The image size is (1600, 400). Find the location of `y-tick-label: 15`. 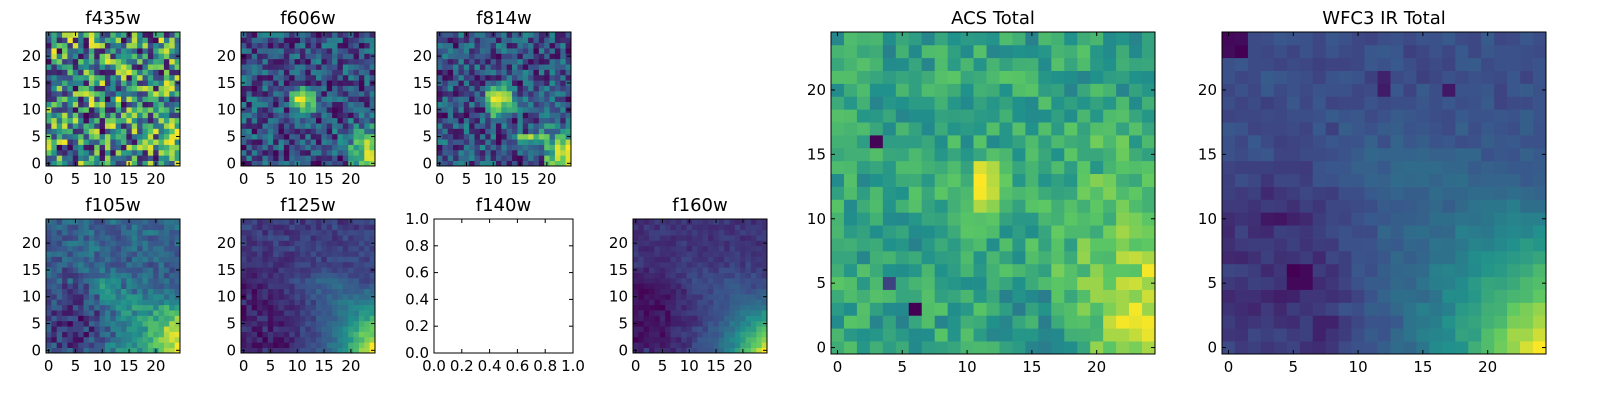

y-tick-label: 15 is located at coordinates (816, 154).